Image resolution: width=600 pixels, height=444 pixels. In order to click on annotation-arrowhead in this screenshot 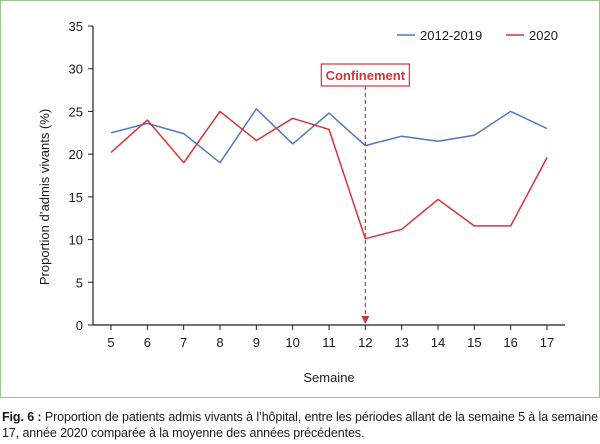, I will do `click(365, 320)`.